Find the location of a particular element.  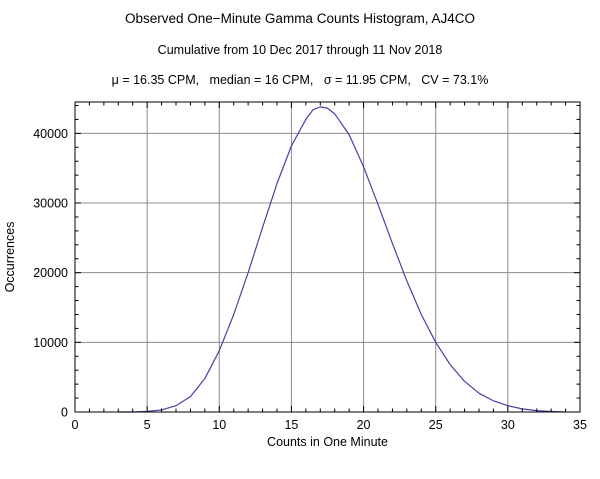

y-axis-label: Occurrences is located at coordinates (10, 257).